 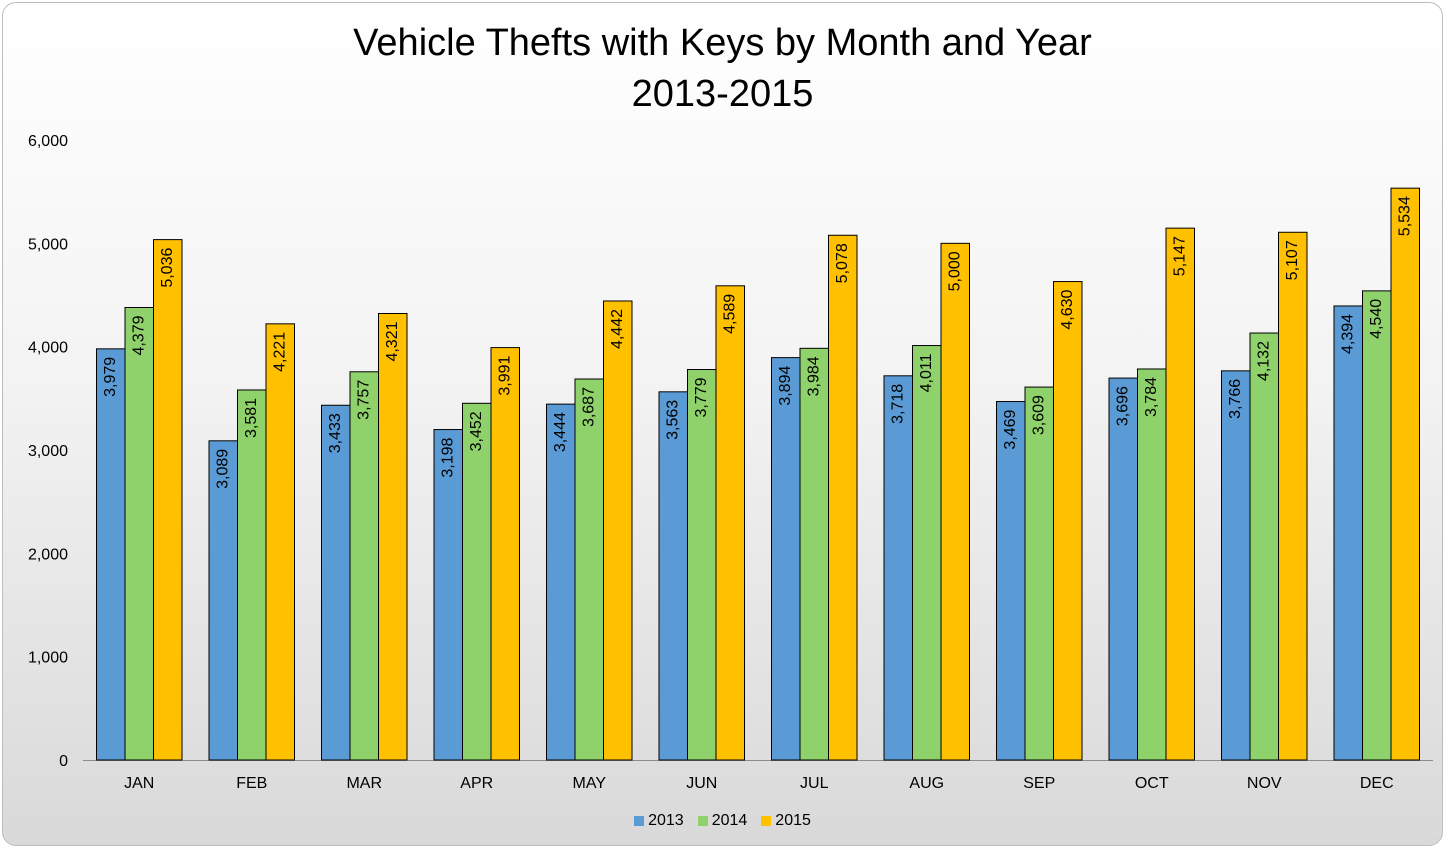 What do you see at coordinates (139, 534) in the screenshot?
I see `bar-2014-jan` at bounding box center [139, 534].